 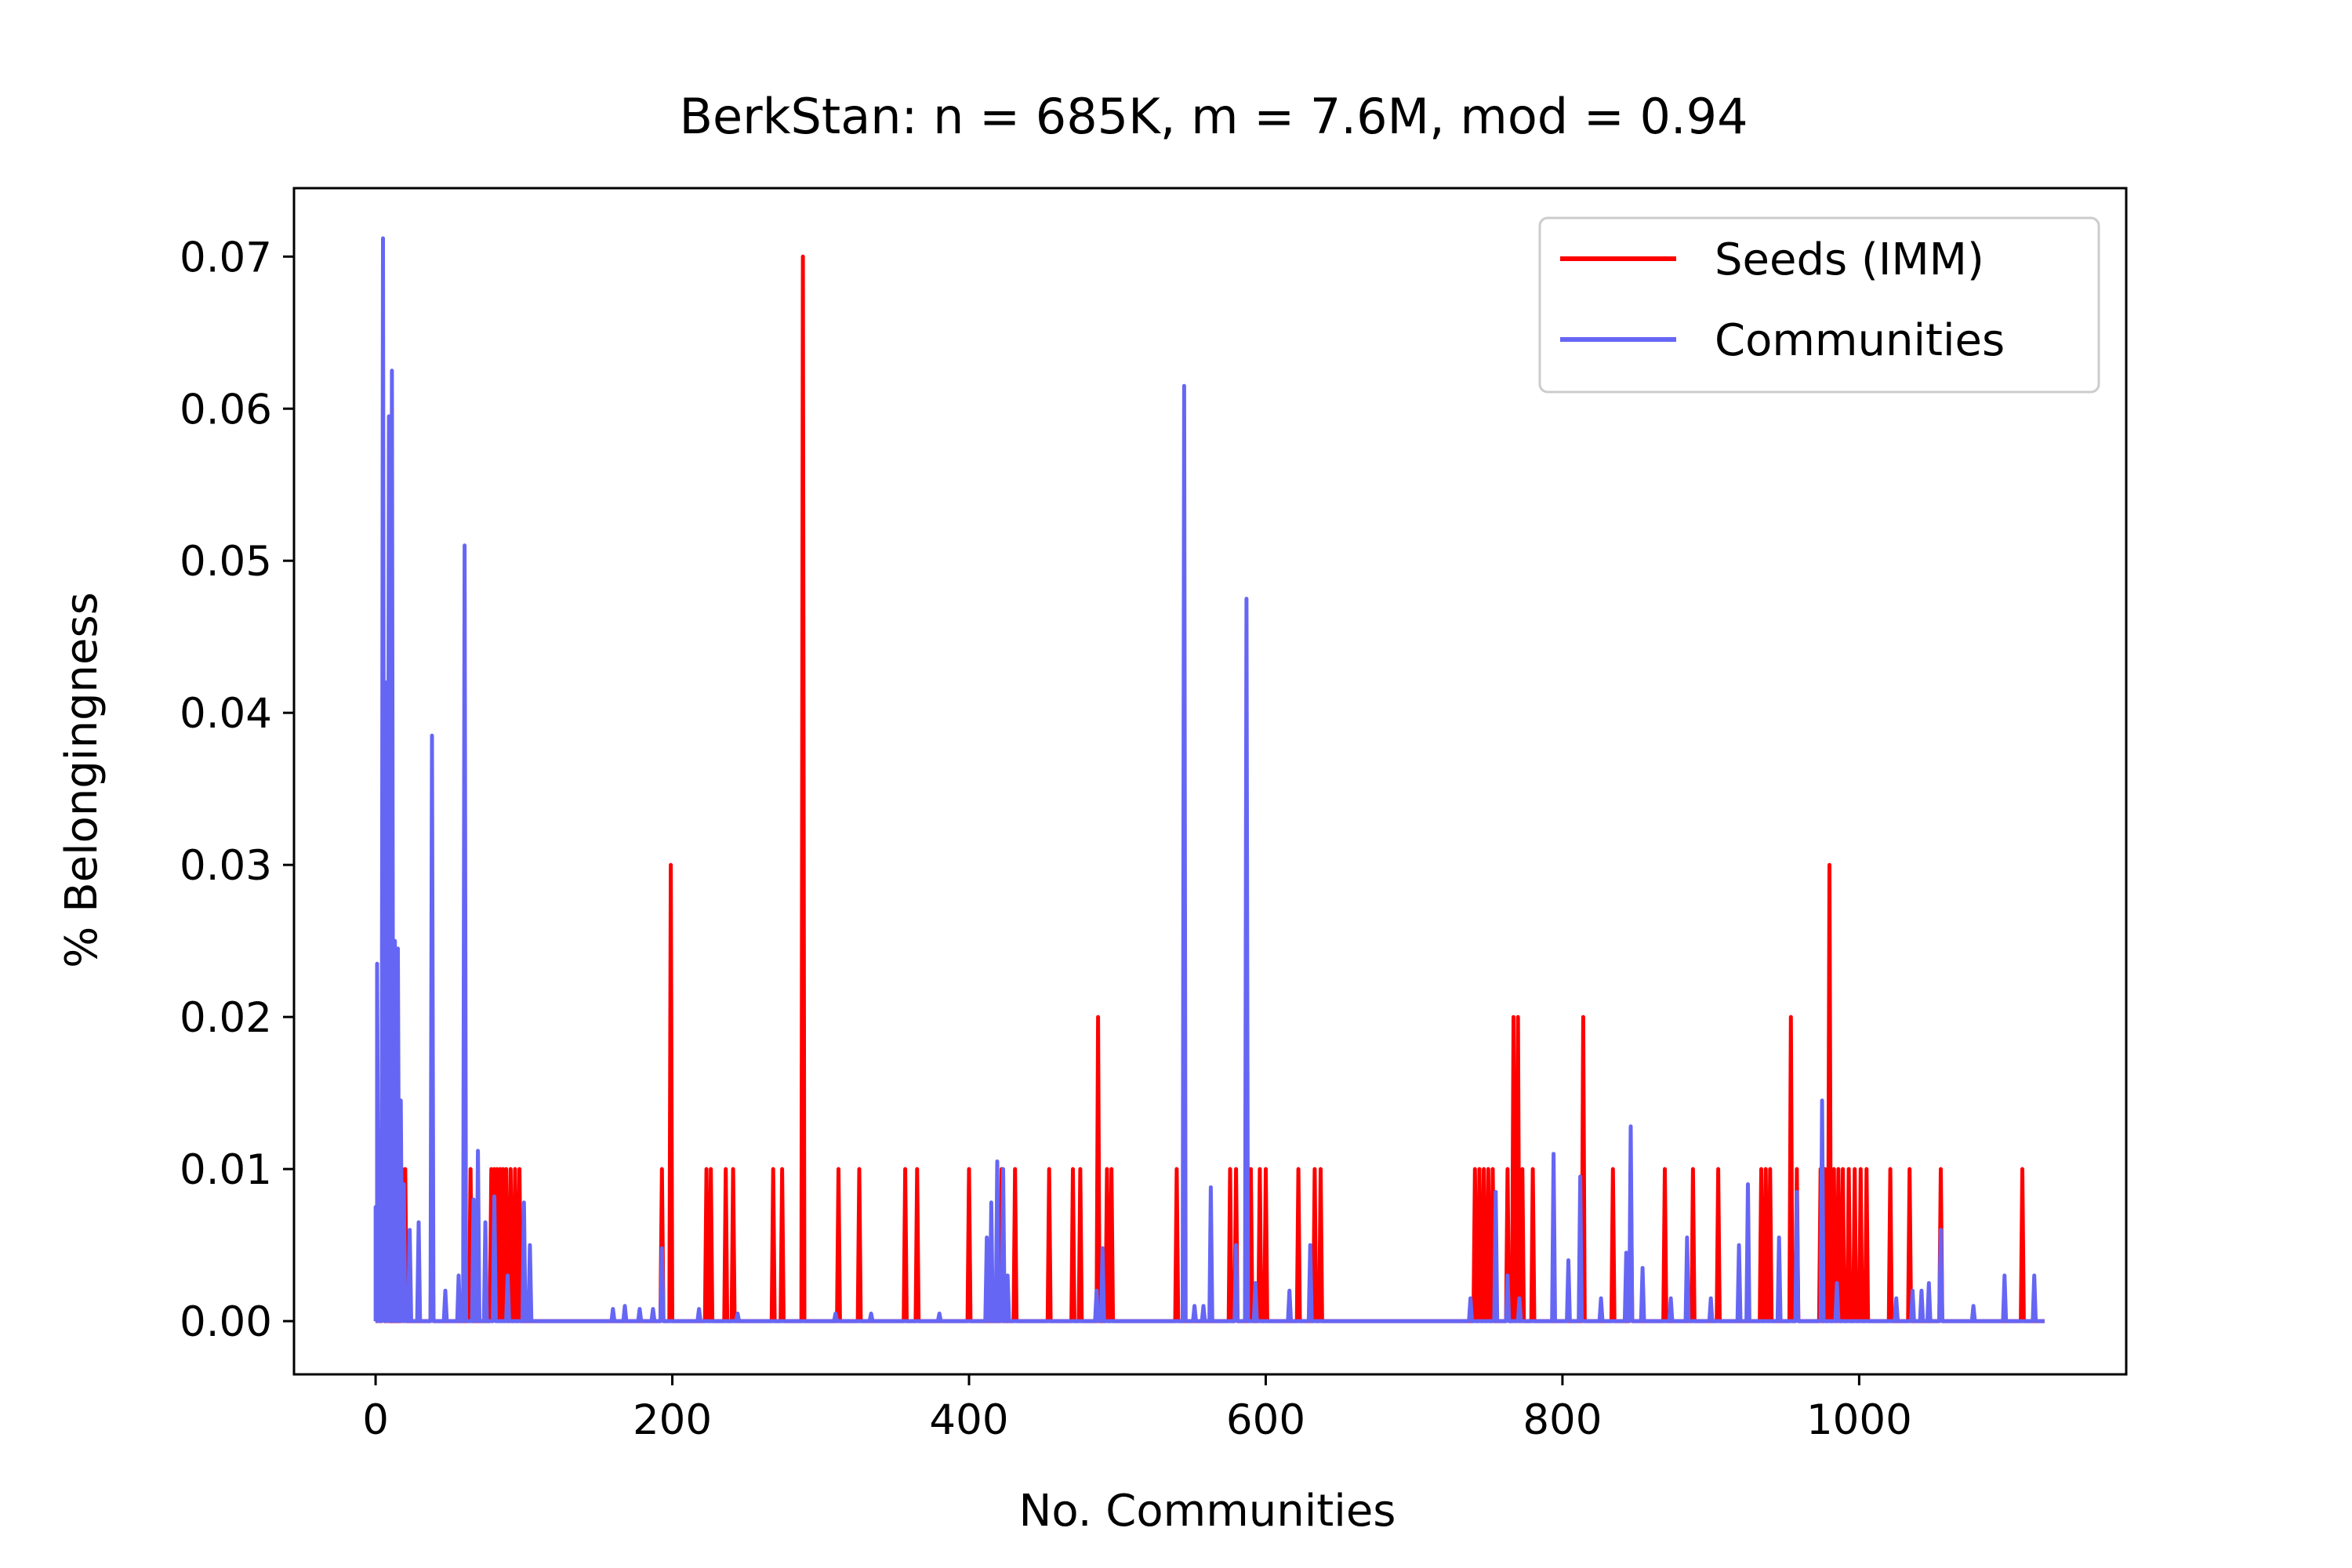 I want to click on legend-label-communities: Communities, so click(x=1860, y=340).